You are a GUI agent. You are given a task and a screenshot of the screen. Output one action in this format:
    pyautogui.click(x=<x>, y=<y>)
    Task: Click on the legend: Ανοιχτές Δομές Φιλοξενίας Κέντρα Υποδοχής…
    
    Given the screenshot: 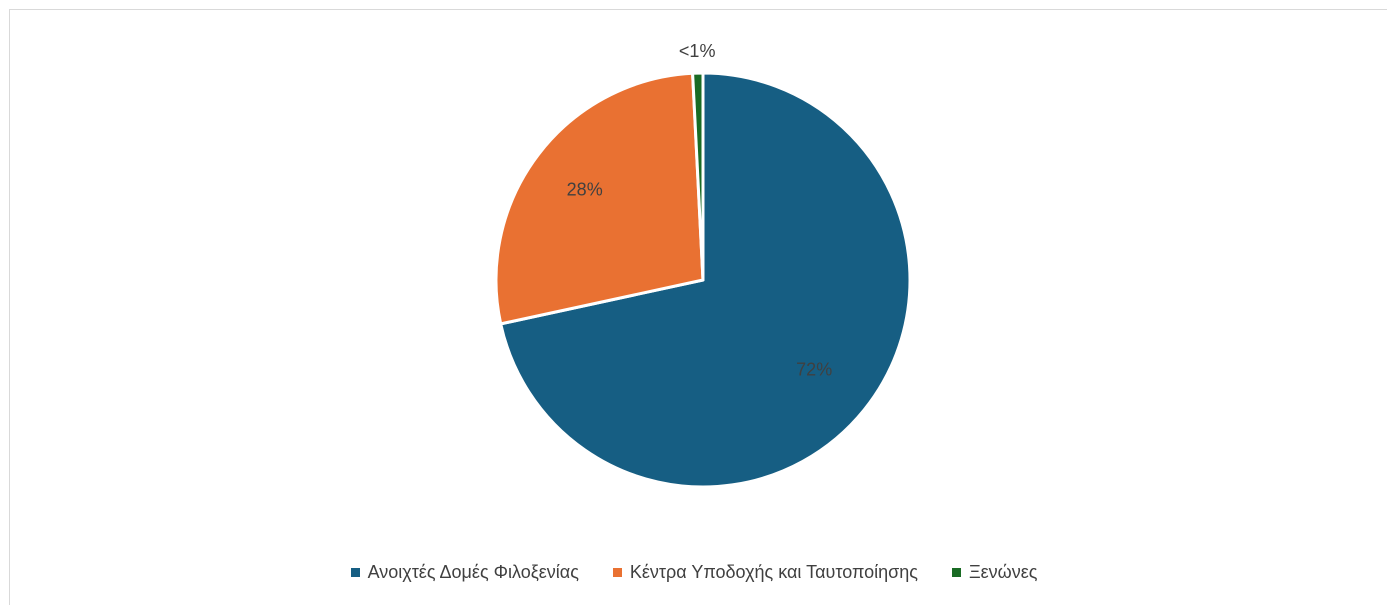 What is the action you would take?
    pyautogui.click(x=694, y=572)
    